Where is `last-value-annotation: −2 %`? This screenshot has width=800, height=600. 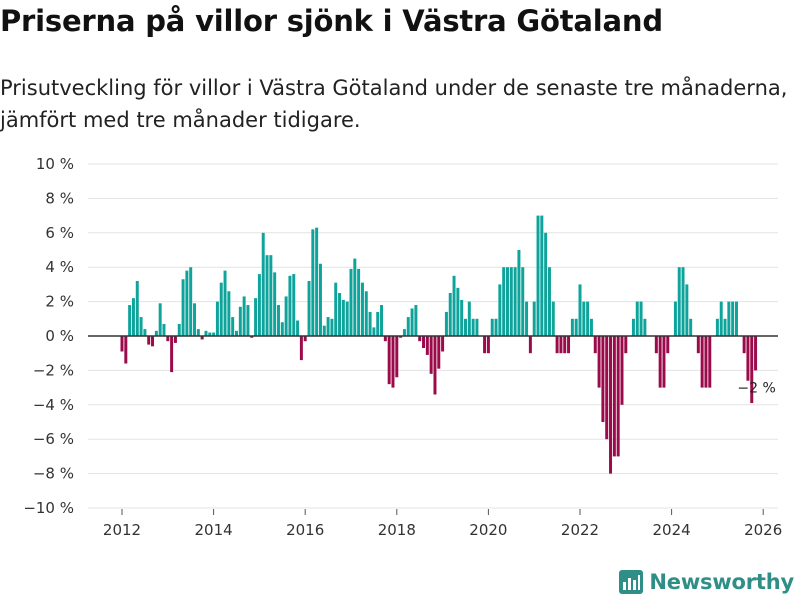 last-value-annotation: −2 % is located at coordinates (756, 388).